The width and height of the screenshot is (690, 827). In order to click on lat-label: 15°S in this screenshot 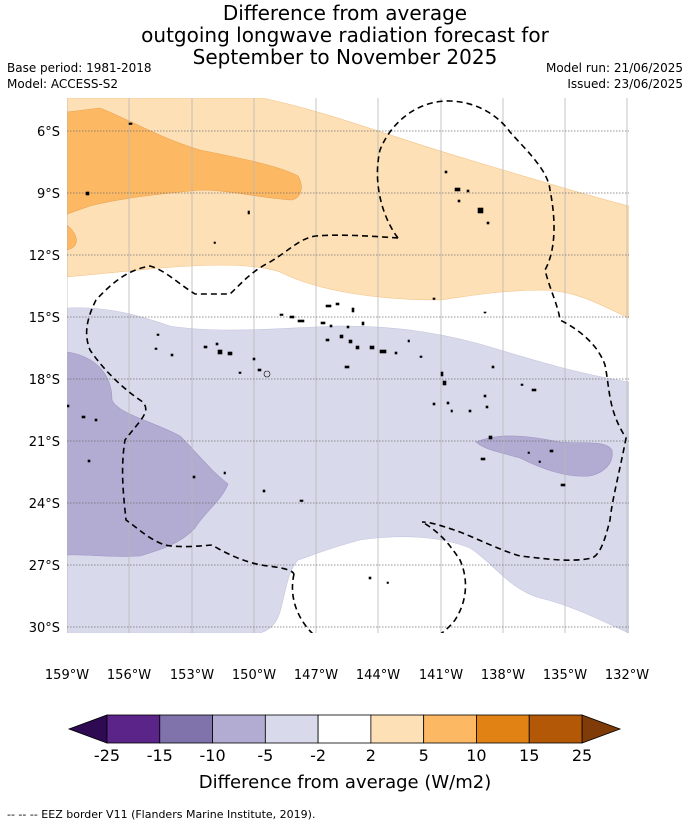, I will do `click(44, 318)`.